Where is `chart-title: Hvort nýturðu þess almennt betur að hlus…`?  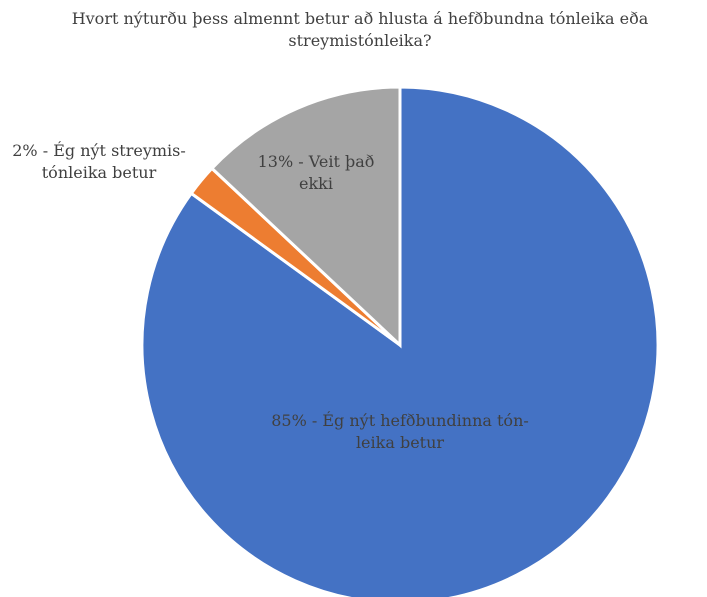 chart-title: Hvort nýturðu þess almennt betur að hlus… is located at coordinates (360, 30).